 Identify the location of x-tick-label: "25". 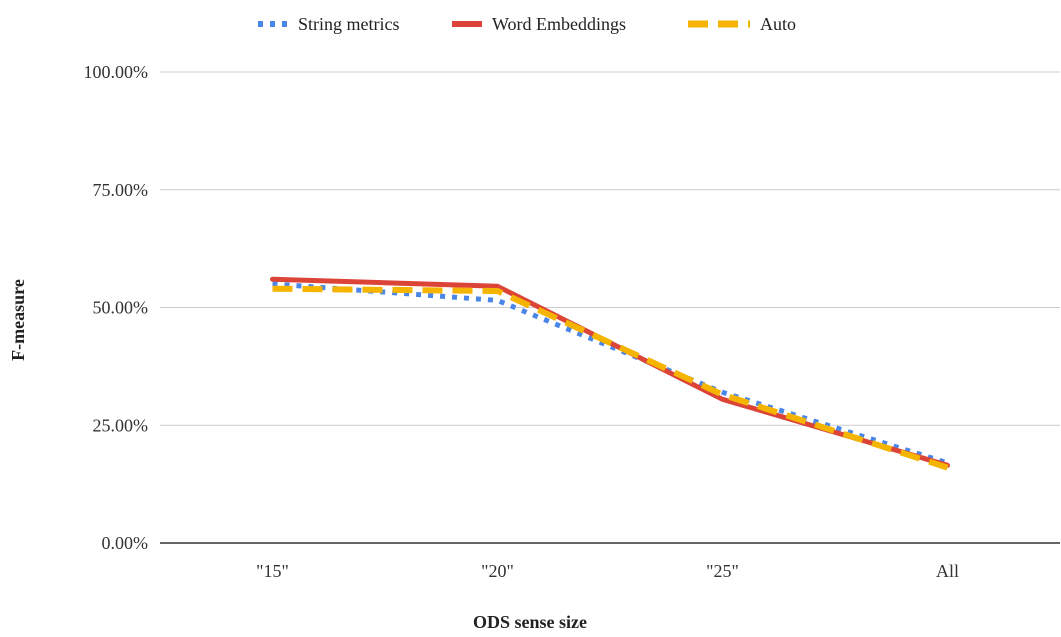
(722, 571).